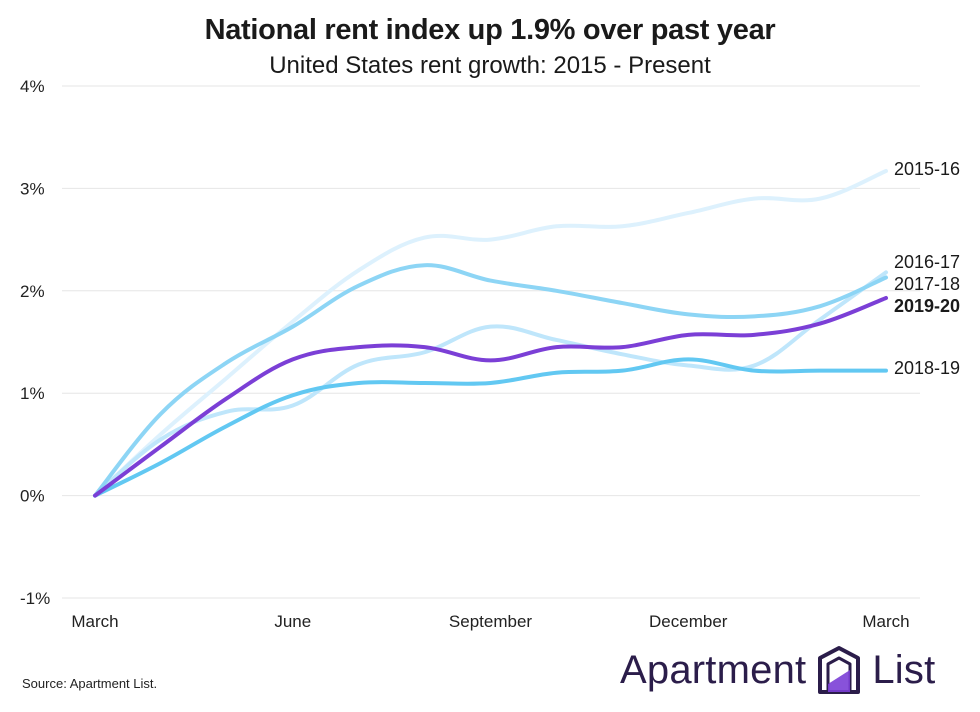  I want to click on logo-word-list: List, so click(904, 669).